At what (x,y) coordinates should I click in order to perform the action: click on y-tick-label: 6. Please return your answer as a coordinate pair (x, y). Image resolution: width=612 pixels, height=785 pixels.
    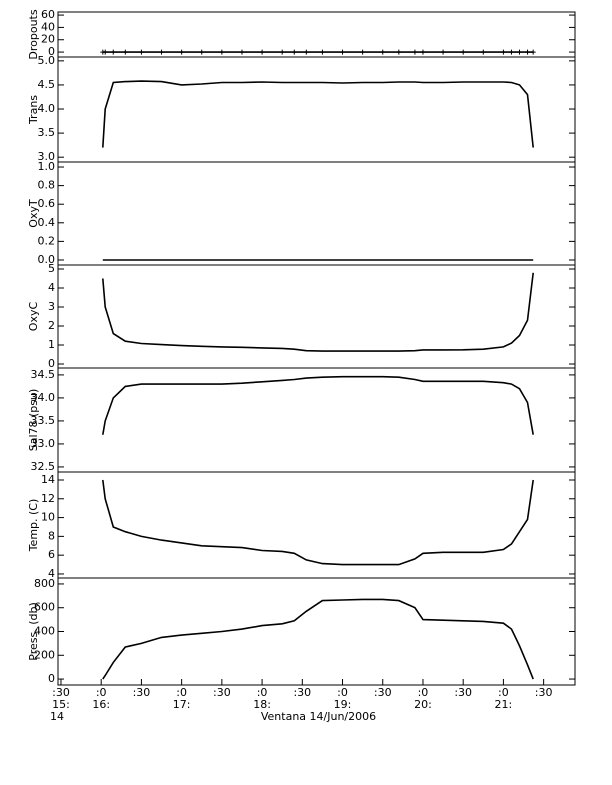
    Looking at the image, I should click on (51, 554).